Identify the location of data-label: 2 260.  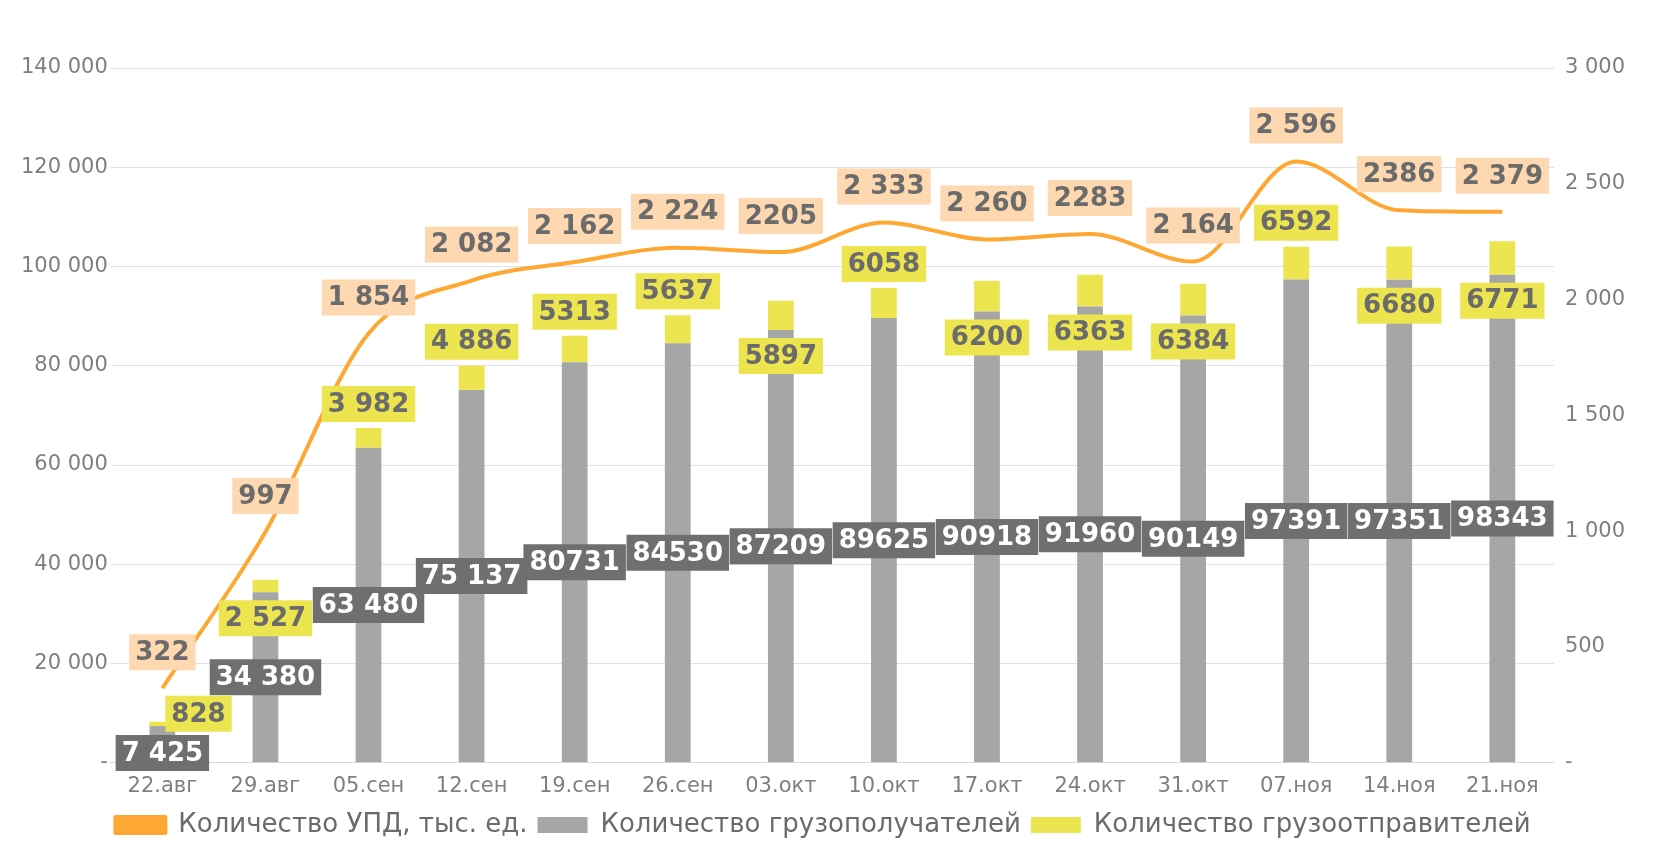
(987, 202).